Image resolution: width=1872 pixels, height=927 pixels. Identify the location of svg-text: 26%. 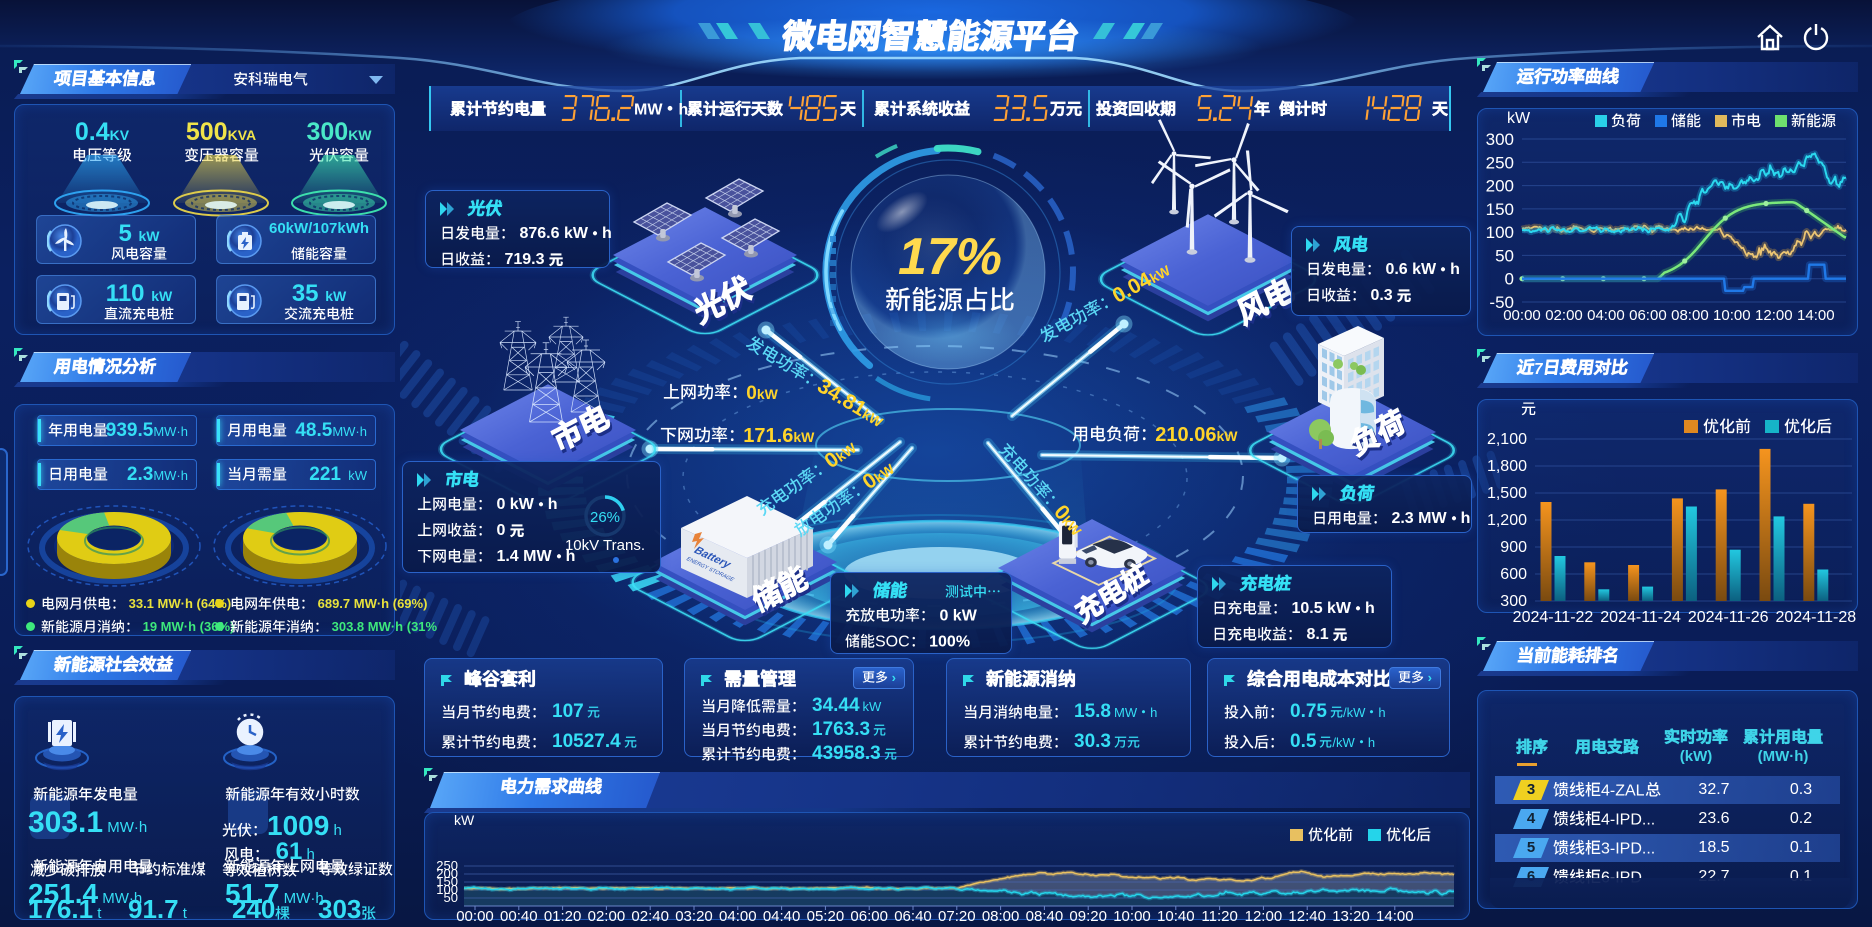
(605, 517).